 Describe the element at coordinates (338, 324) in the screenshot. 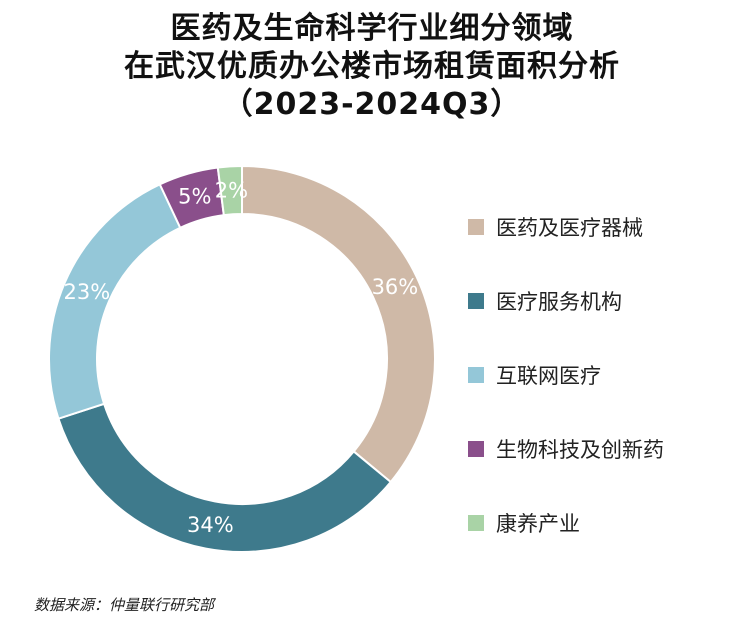

I see `slice-medical-devices` at that location.